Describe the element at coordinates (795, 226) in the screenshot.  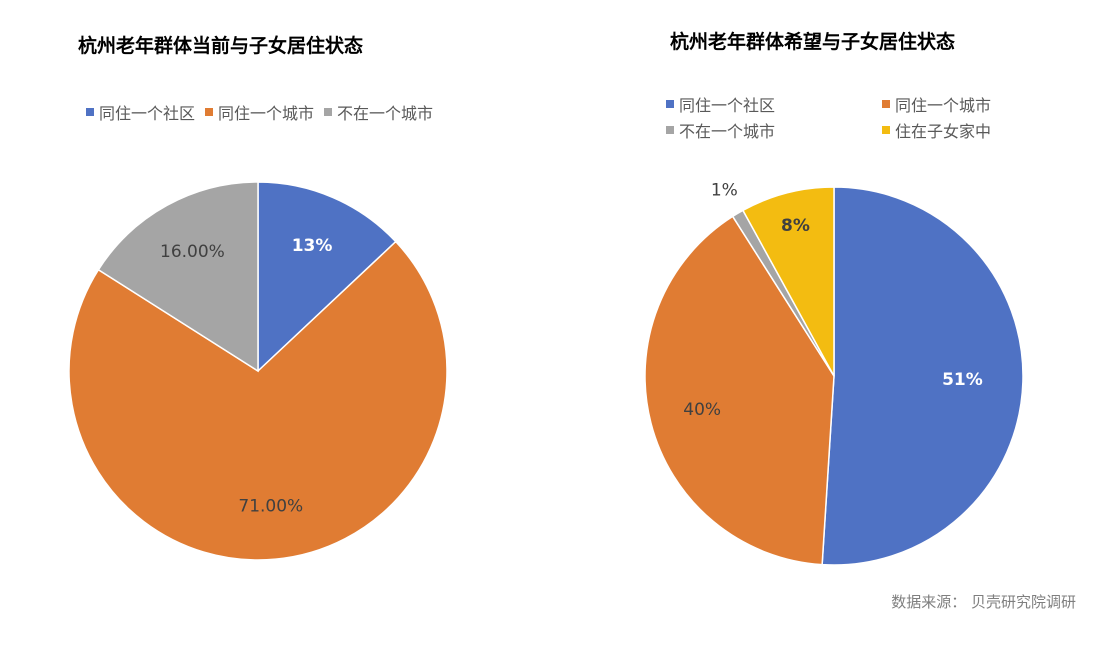
I see `pie-data-label: 8%` at that location.